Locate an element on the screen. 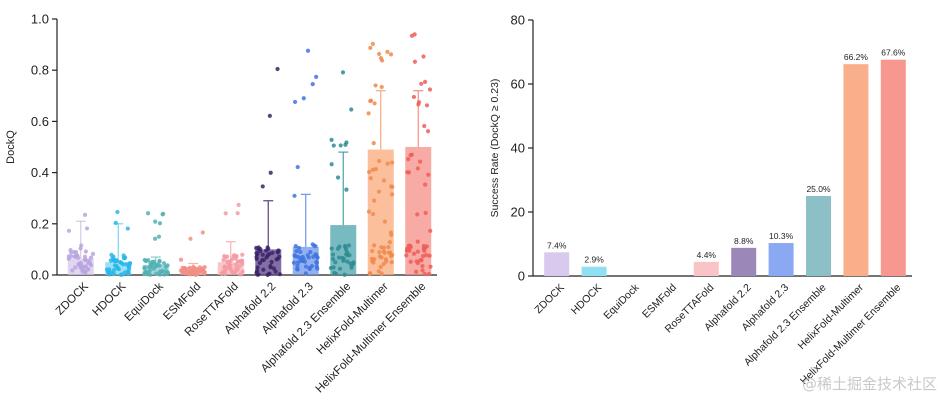 Image resolution: width=945 pixels, height=400 pixels. y-tick-label: 1.0 is located at coordinates (40, 19).